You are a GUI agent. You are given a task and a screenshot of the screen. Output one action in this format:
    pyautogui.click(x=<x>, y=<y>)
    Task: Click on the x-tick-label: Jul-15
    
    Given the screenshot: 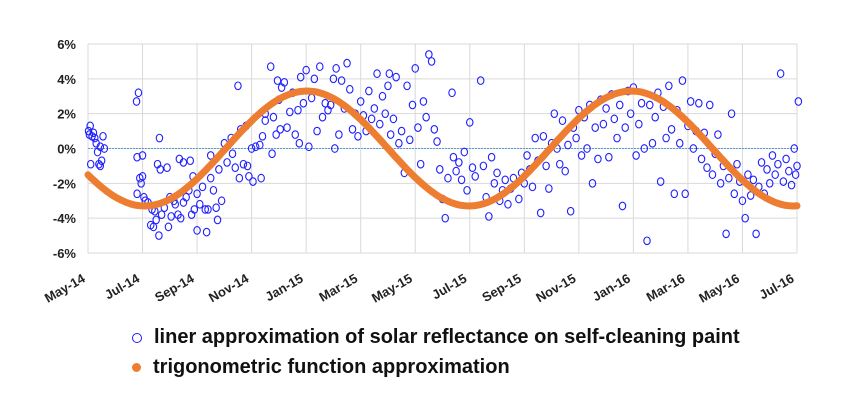 What is the action you would take?
    pyautogui.click(x=449, y=287)
    